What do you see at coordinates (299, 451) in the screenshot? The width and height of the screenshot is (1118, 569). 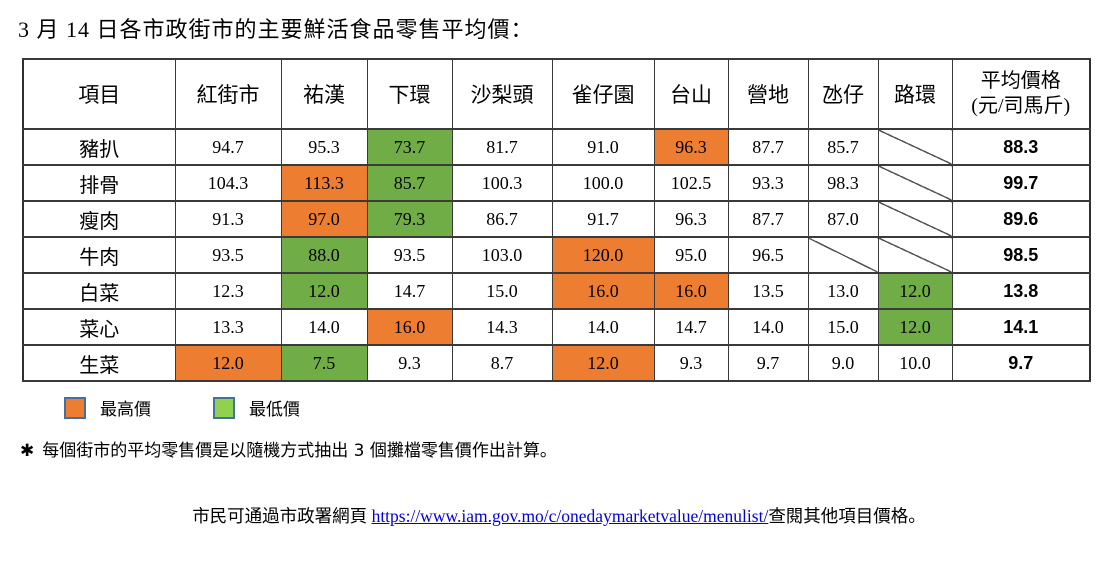 I see `footnote-text: 每個街市的平均零售價是以隨機方式抽出 3 個攤檔零售價作出計算。` at bounding box center [299, 451].